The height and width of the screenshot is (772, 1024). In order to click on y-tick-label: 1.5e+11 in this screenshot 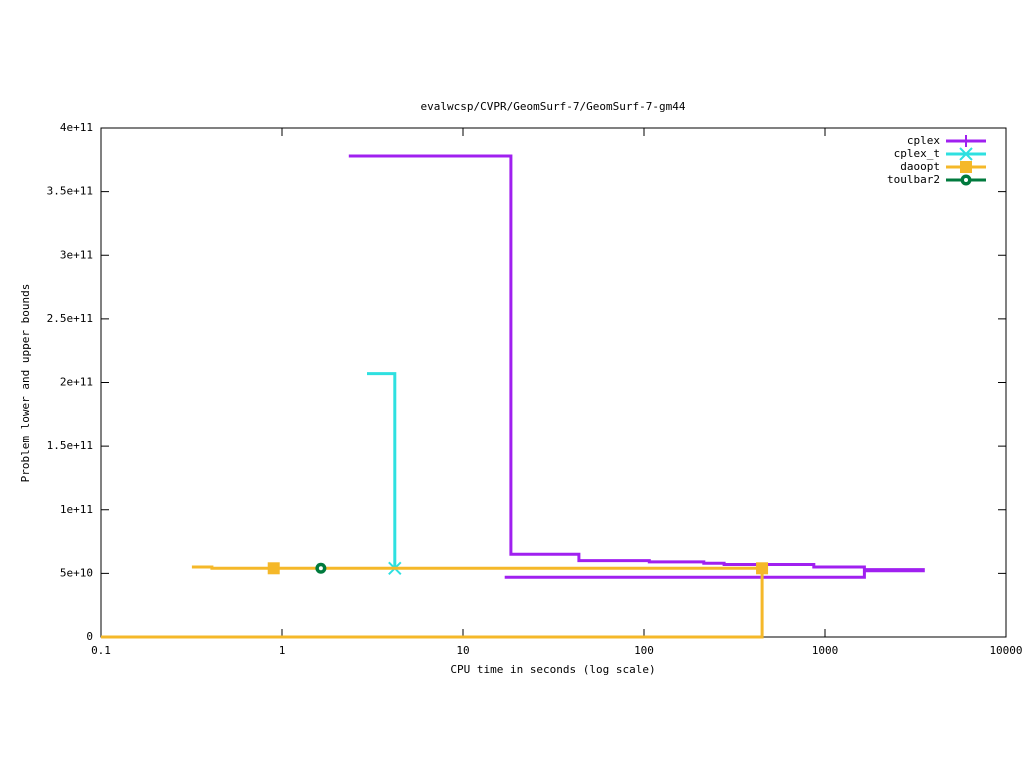, I will do `click(70, 445)`.